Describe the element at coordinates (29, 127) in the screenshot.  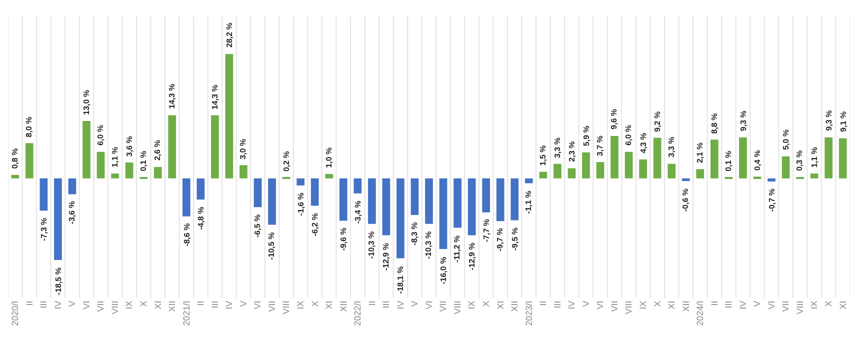
I see `data-label: 8,0 %` at that location.